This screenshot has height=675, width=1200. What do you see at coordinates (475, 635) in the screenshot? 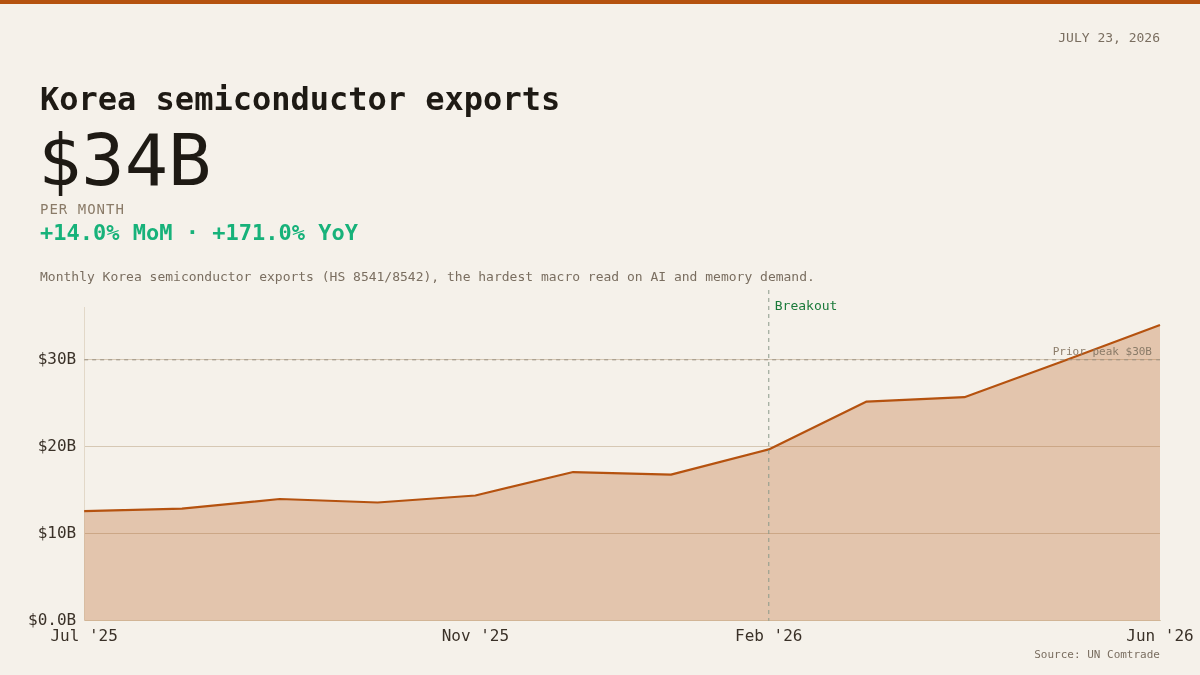
I see `x-tick-label: Nov '25` at bounding box center [475, 635].